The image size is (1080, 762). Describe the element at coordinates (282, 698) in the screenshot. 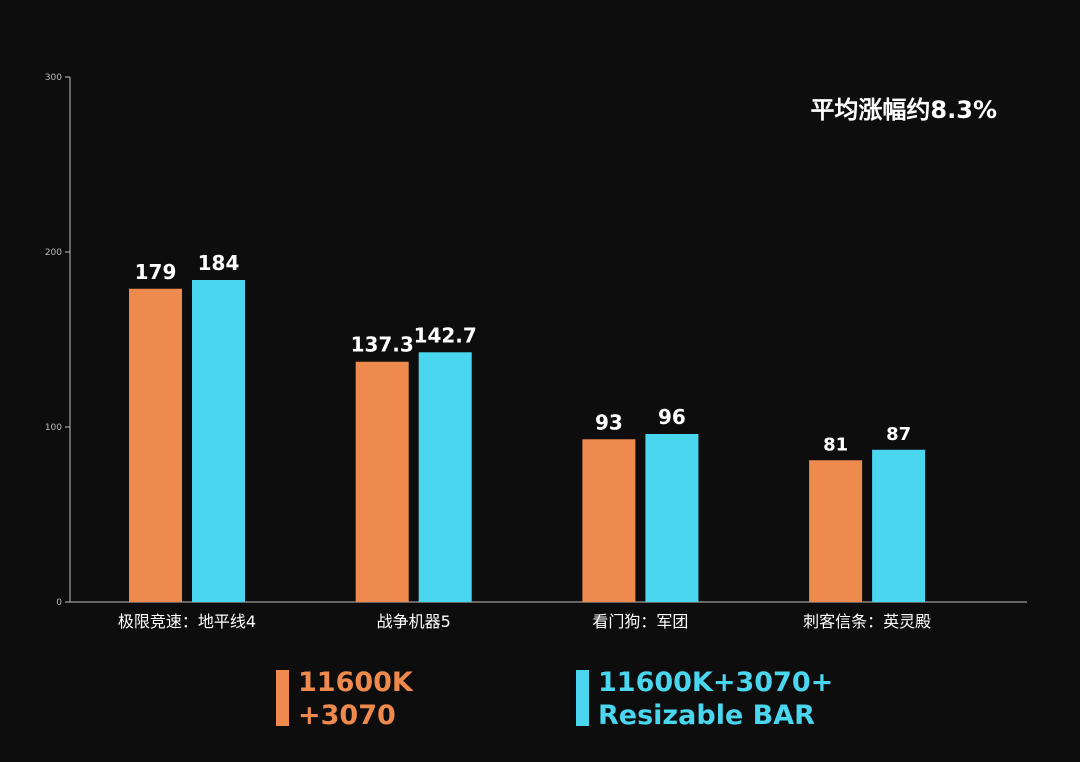

I see `legend-swatch-baseline` at that location.